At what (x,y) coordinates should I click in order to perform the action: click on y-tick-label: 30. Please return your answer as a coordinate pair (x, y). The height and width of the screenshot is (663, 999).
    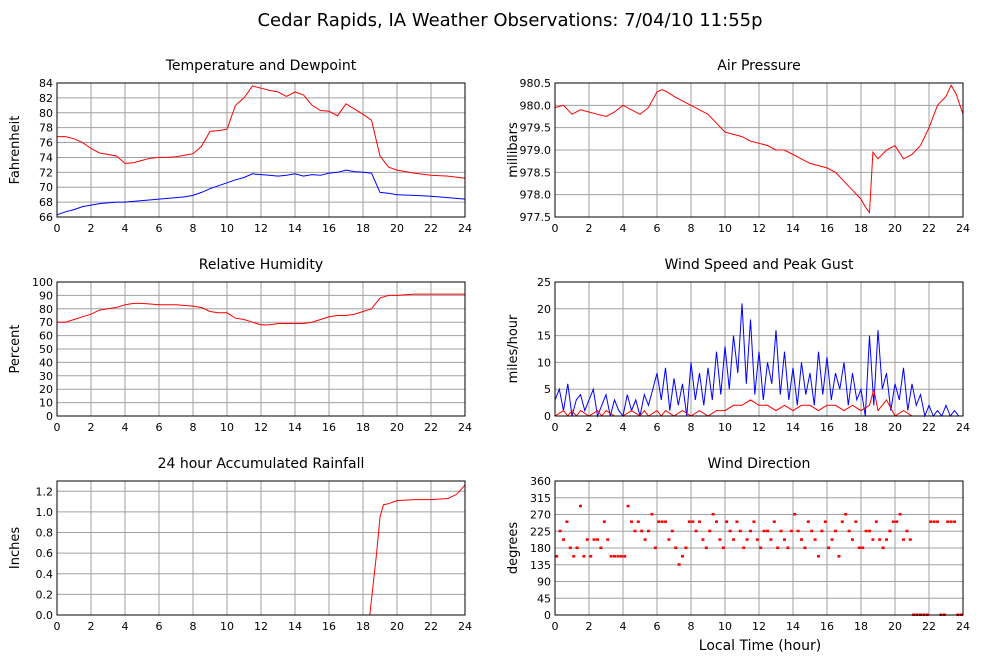
    Looking at the image, I should click on (46, 376).